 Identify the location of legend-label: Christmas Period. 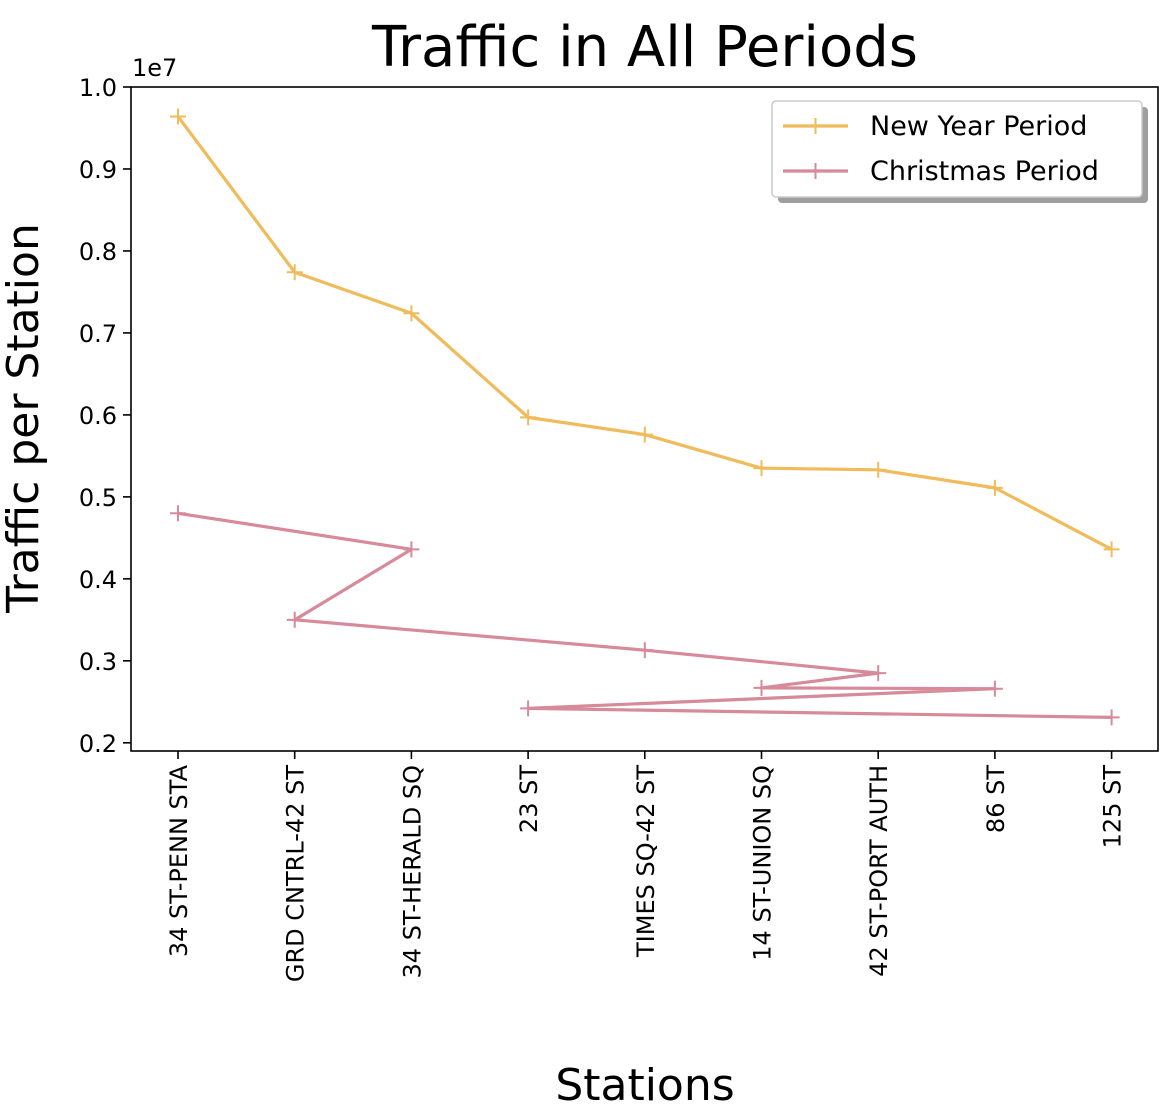
(984, 171).